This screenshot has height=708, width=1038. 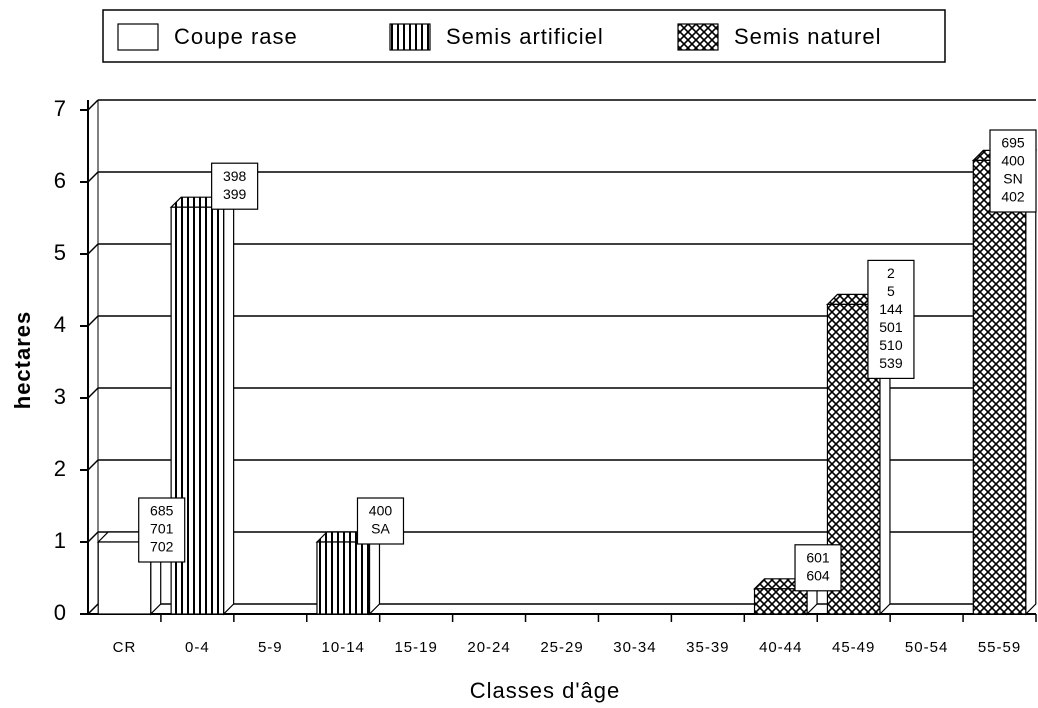 I want to click on x-axis-label: Classes d'âge, so click(x=545, y=690).